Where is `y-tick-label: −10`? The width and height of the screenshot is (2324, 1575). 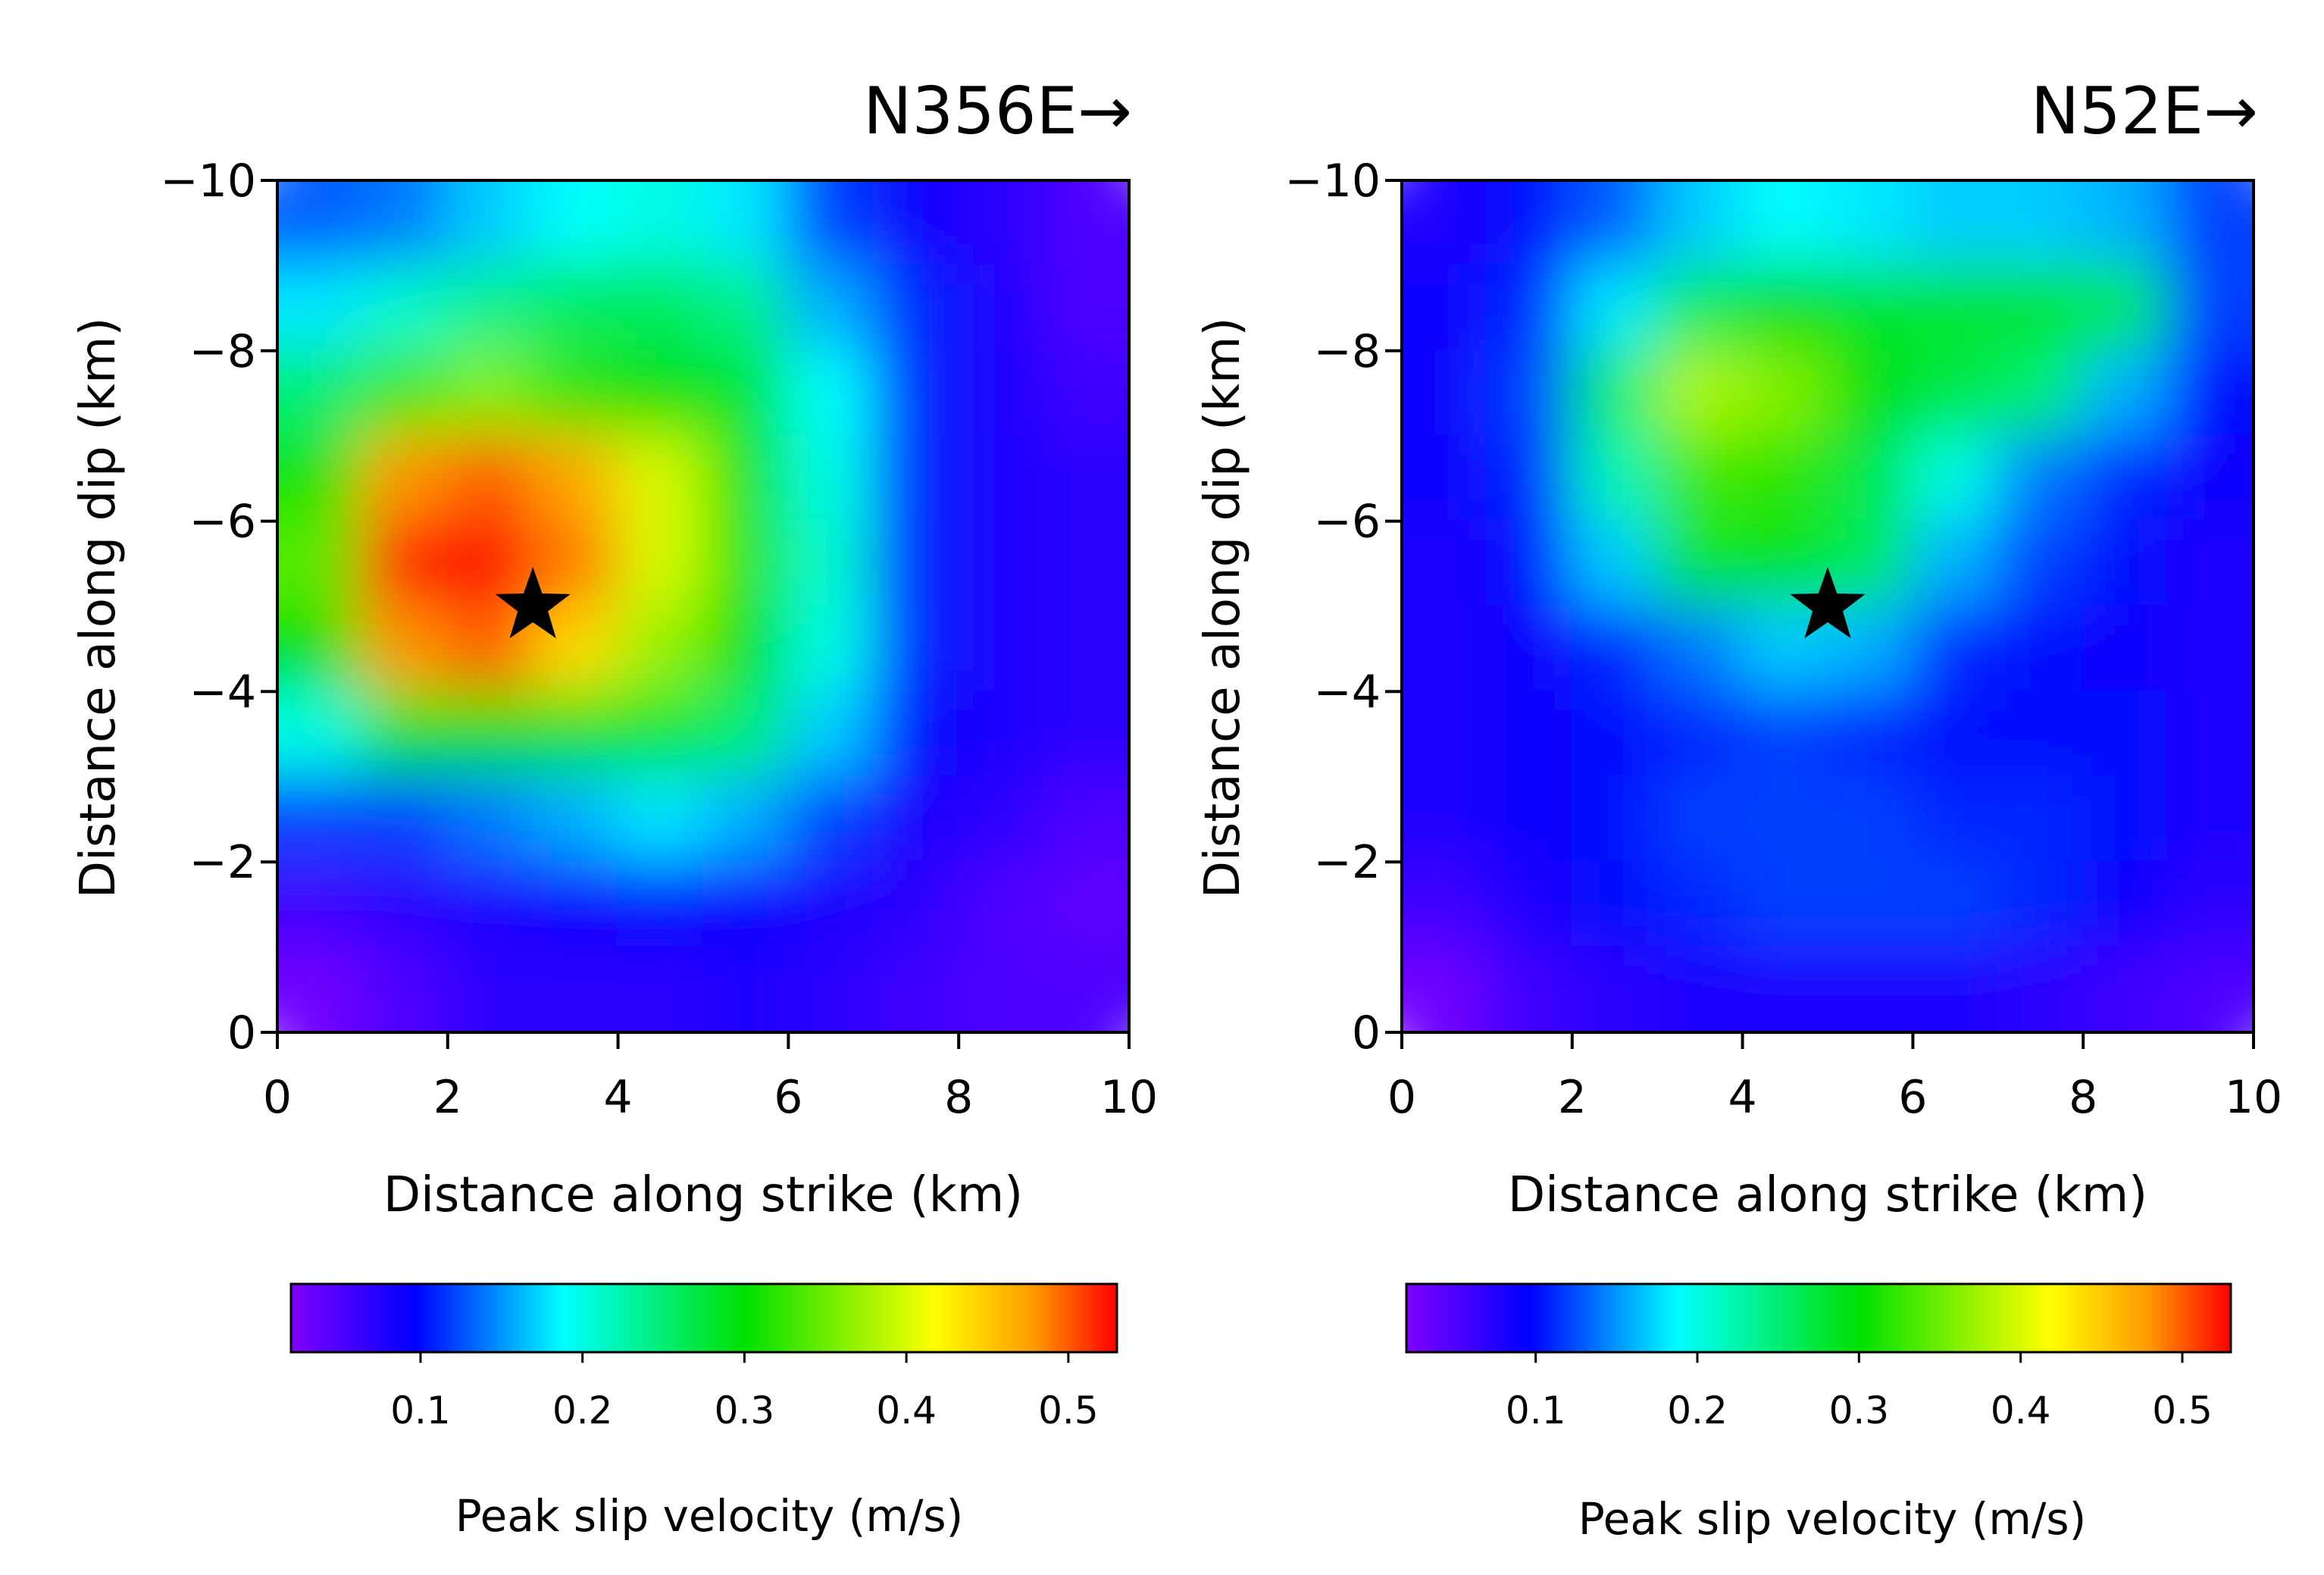
y-tick-label: −10 is located at coordinates (208, 181).